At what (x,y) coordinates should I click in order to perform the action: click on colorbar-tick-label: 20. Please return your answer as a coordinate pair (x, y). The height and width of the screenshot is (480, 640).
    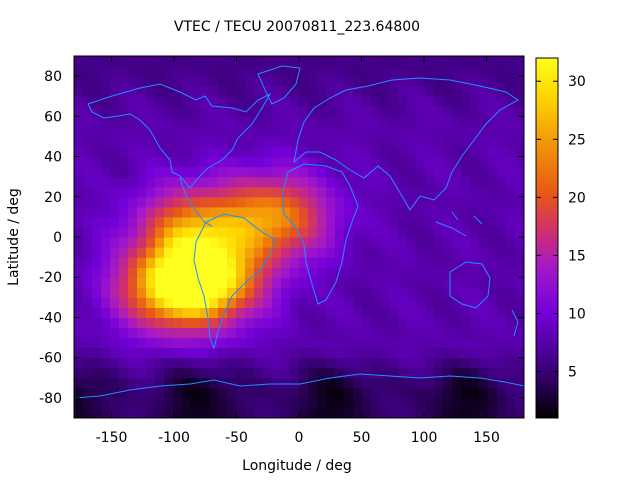
    Looking at the image, I should click on (577, 198).